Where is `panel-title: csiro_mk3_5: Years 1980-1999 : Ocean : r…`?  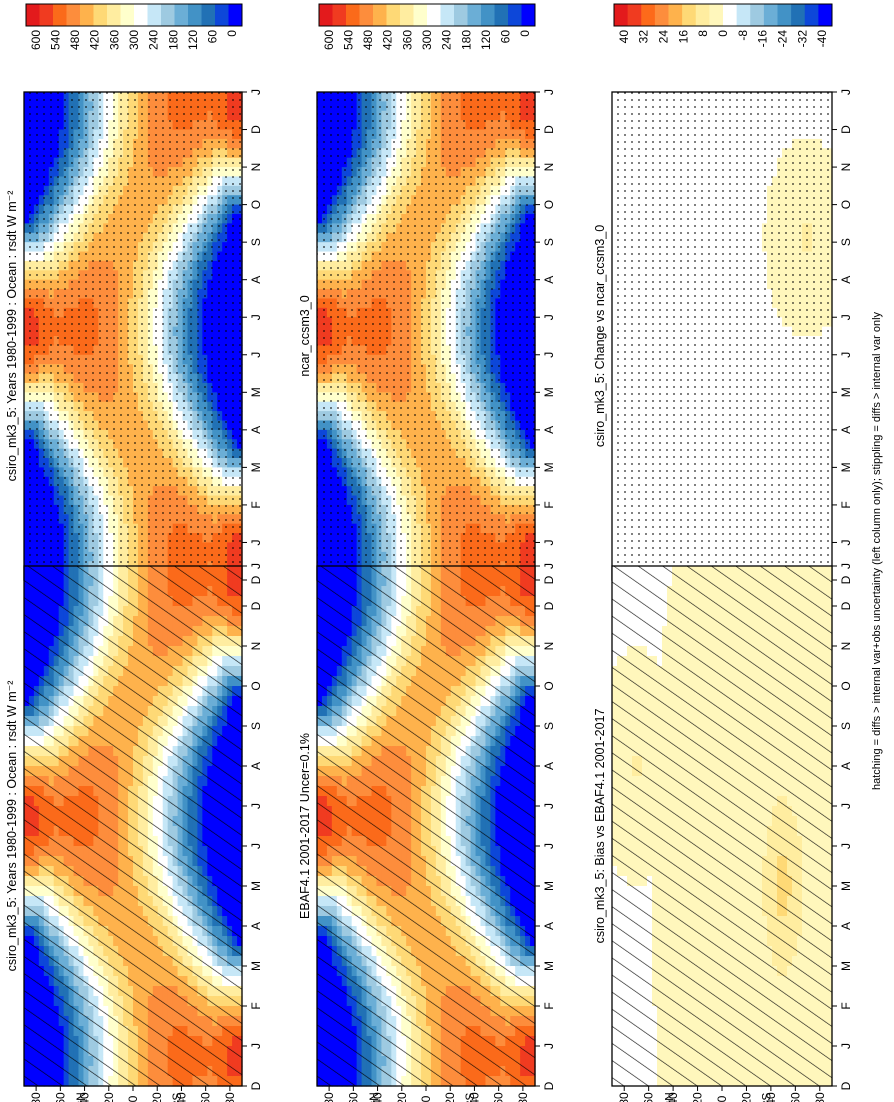 panel-title: csiro_mk3_5: Years 1980-1999 : Ocean : r… is located at coordinates (12, 336).